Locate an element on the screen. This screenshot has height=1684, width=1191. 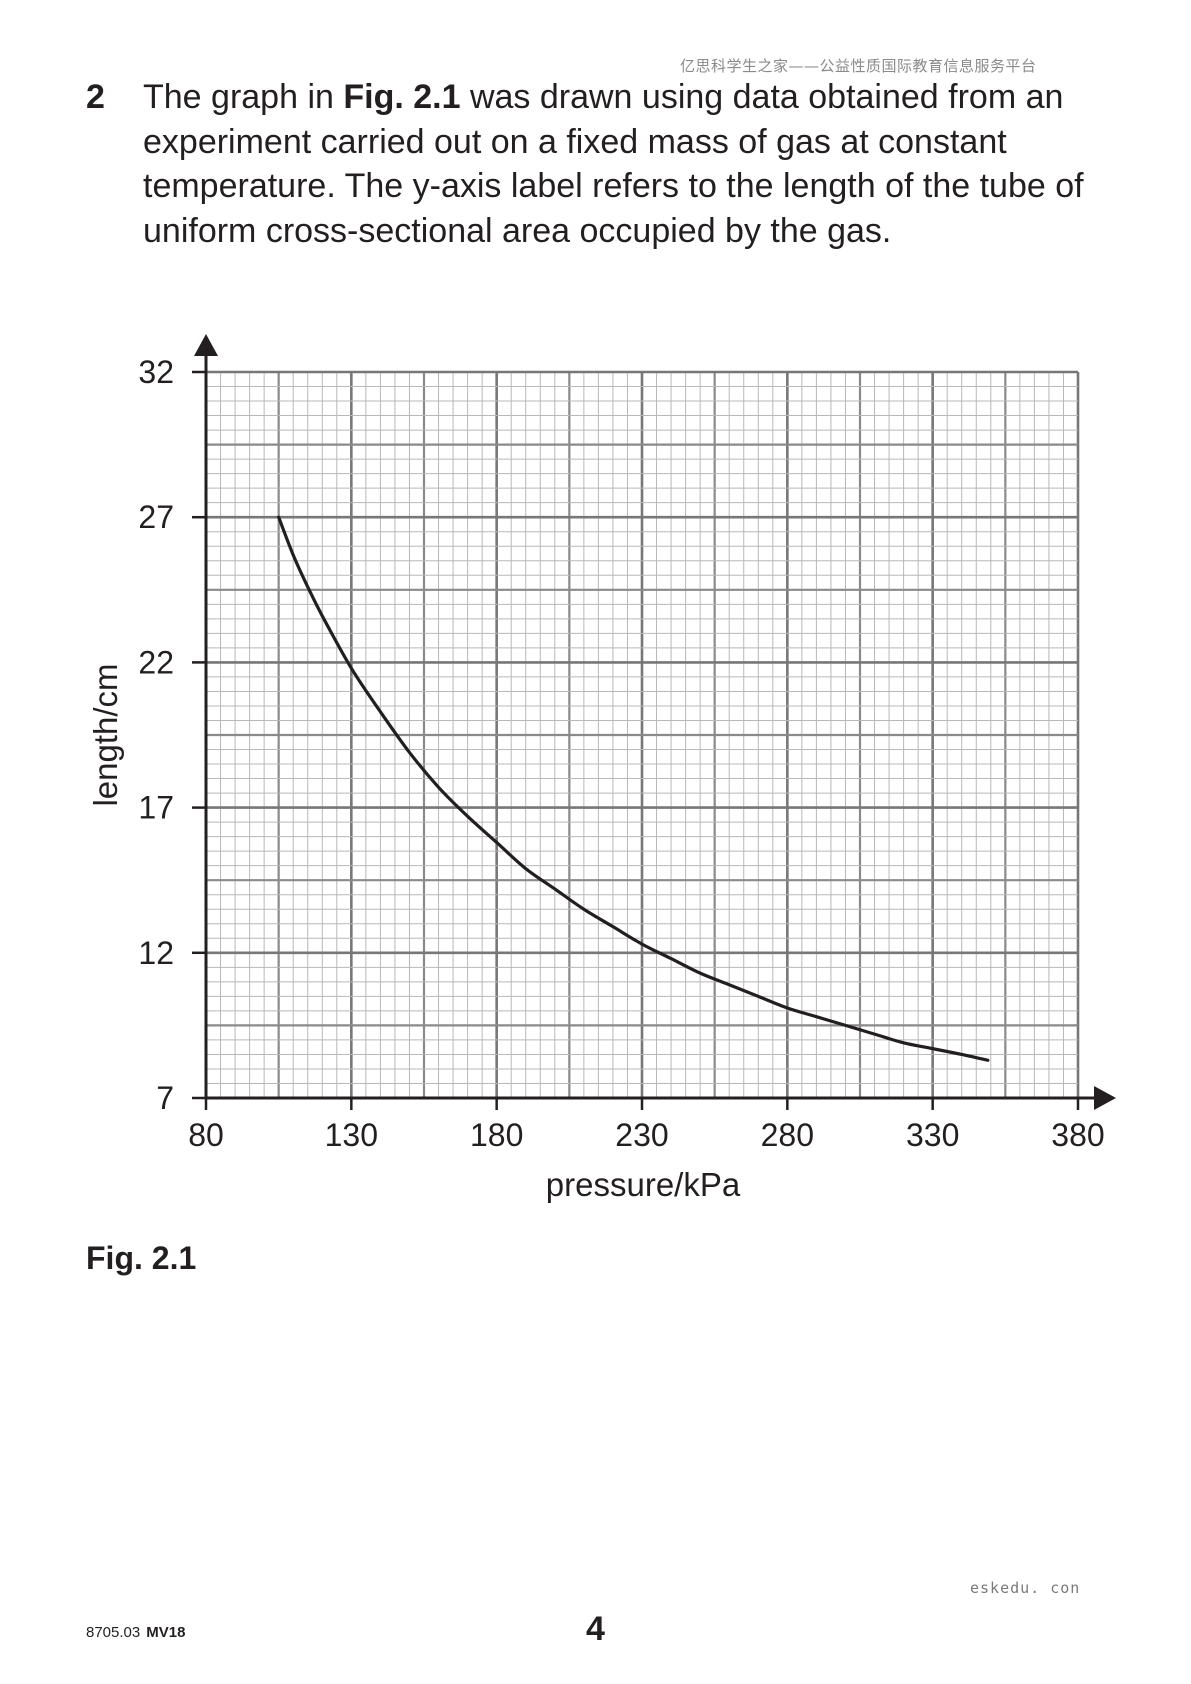
paper-version: MV18 is located at coordinates (166, 1632).